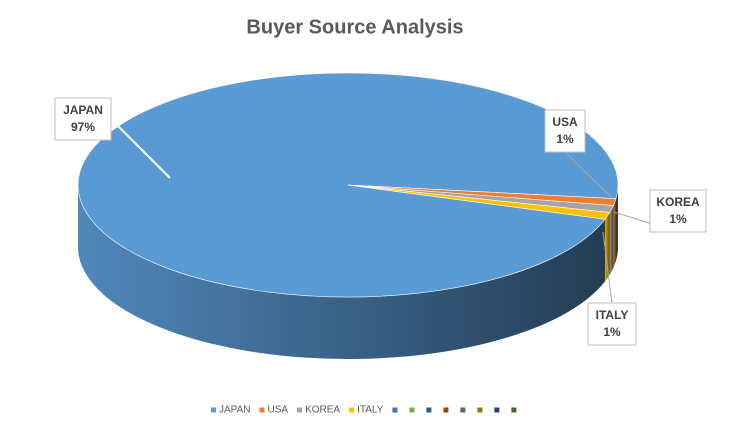  I want to click on legend-label: JAPAN, so click(235, 410).